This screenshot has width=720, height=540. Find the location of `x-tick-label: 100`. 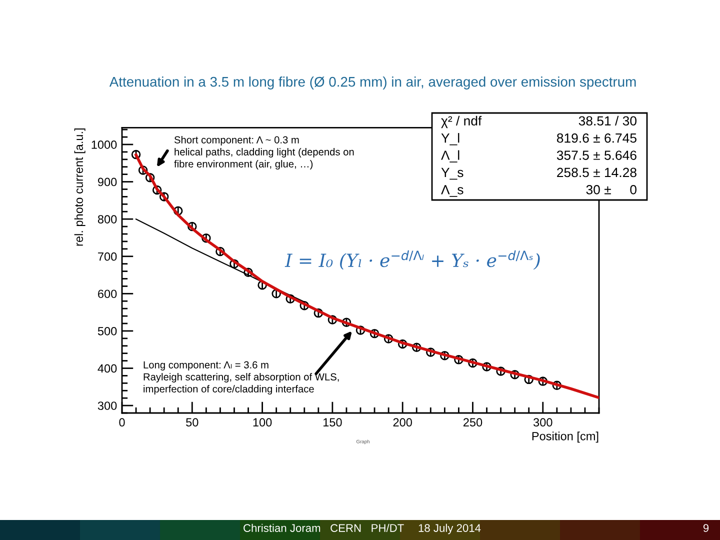

x-tick-label: 100 is located at coordinates (262, 422).